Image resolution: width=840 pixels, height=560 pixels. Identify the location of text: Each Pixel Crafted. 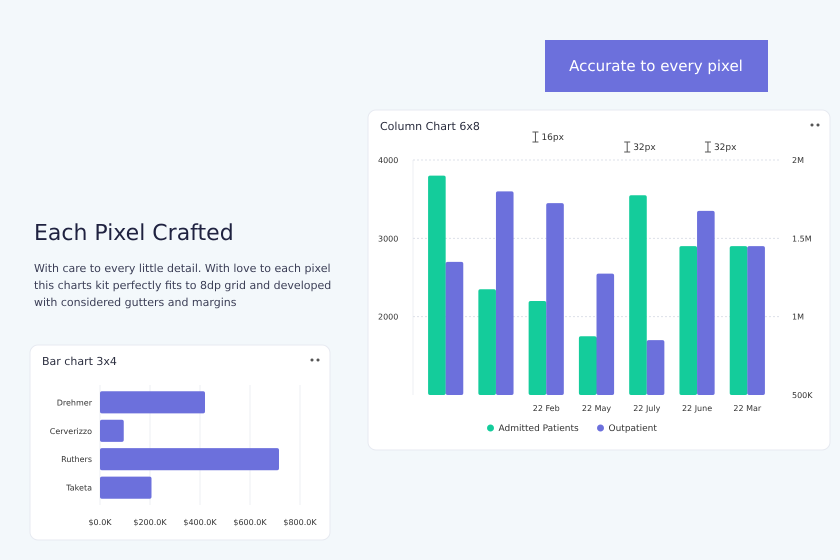
(134, 233).